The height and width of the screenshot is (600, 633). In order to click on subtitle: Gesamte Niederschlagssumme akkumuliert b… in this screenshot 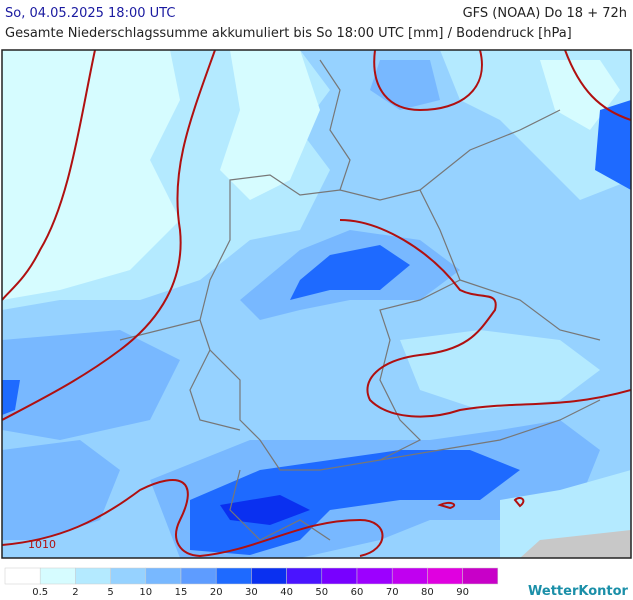, I will do `click(288, 33)`.